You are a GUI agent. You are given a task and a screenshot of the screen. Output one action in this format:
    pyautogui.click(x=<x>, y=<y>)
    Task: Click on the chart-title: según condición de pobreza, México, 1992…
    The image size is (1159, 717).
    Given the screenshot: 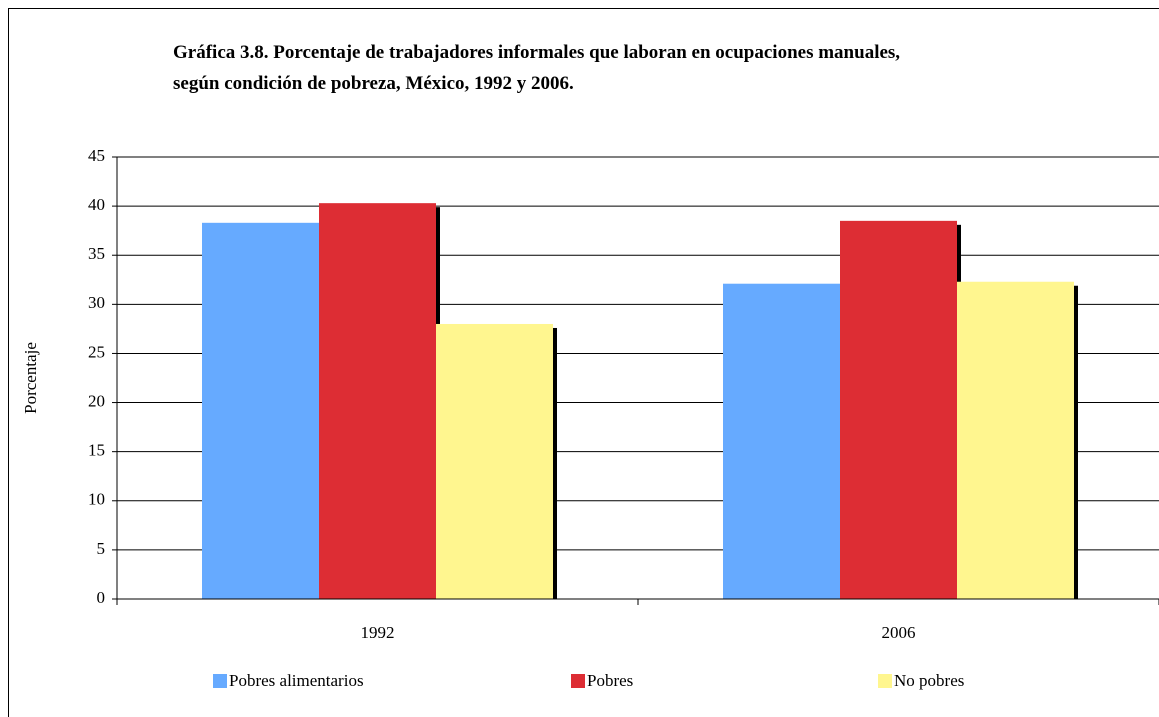 What is the action you would take?
    pyautogui.click(x=373, y=83)
    